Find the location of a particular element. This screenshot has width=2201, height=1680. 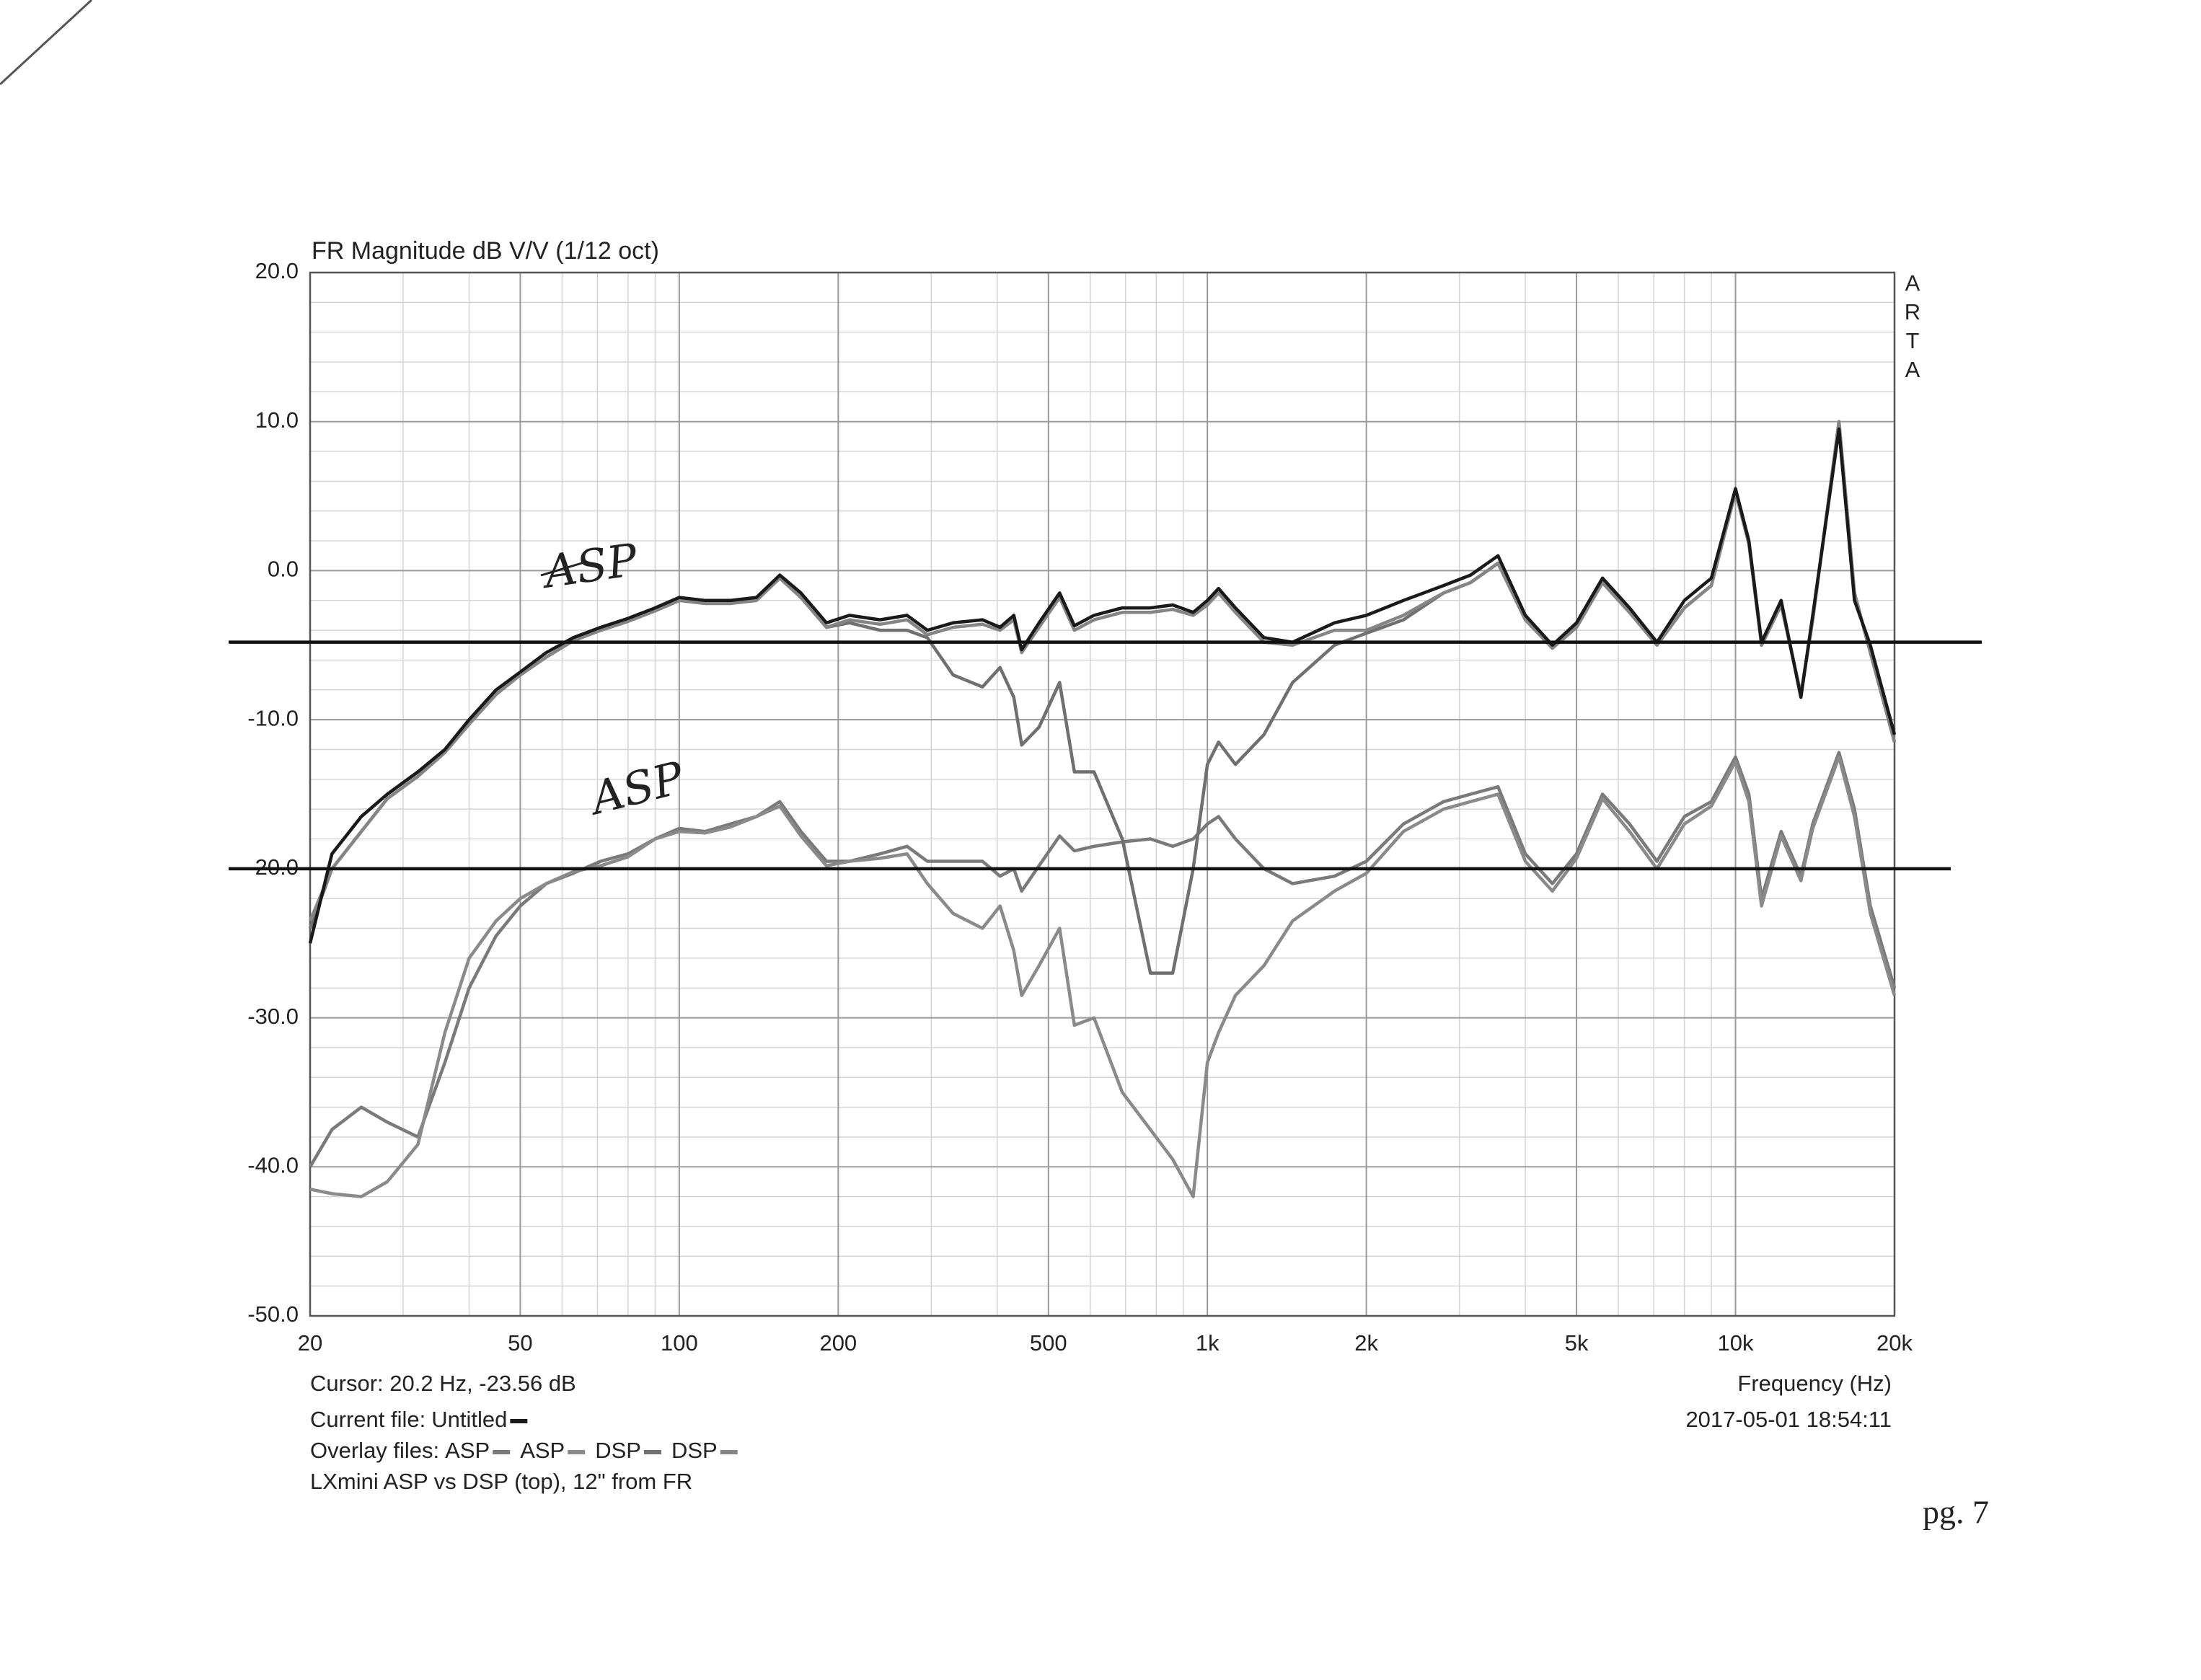

watermark-letter: T is located at coordinates (1913, 340).